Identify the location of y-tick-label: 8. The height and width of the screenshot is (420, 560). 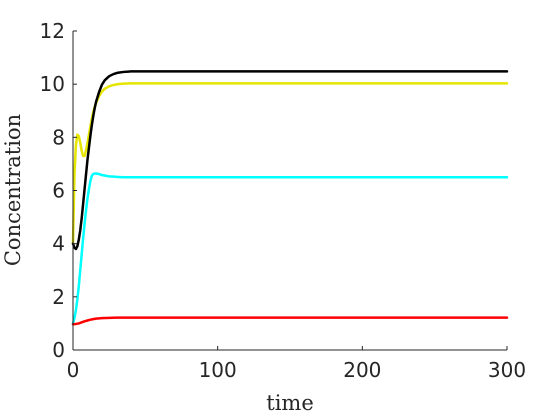
(58, 137).